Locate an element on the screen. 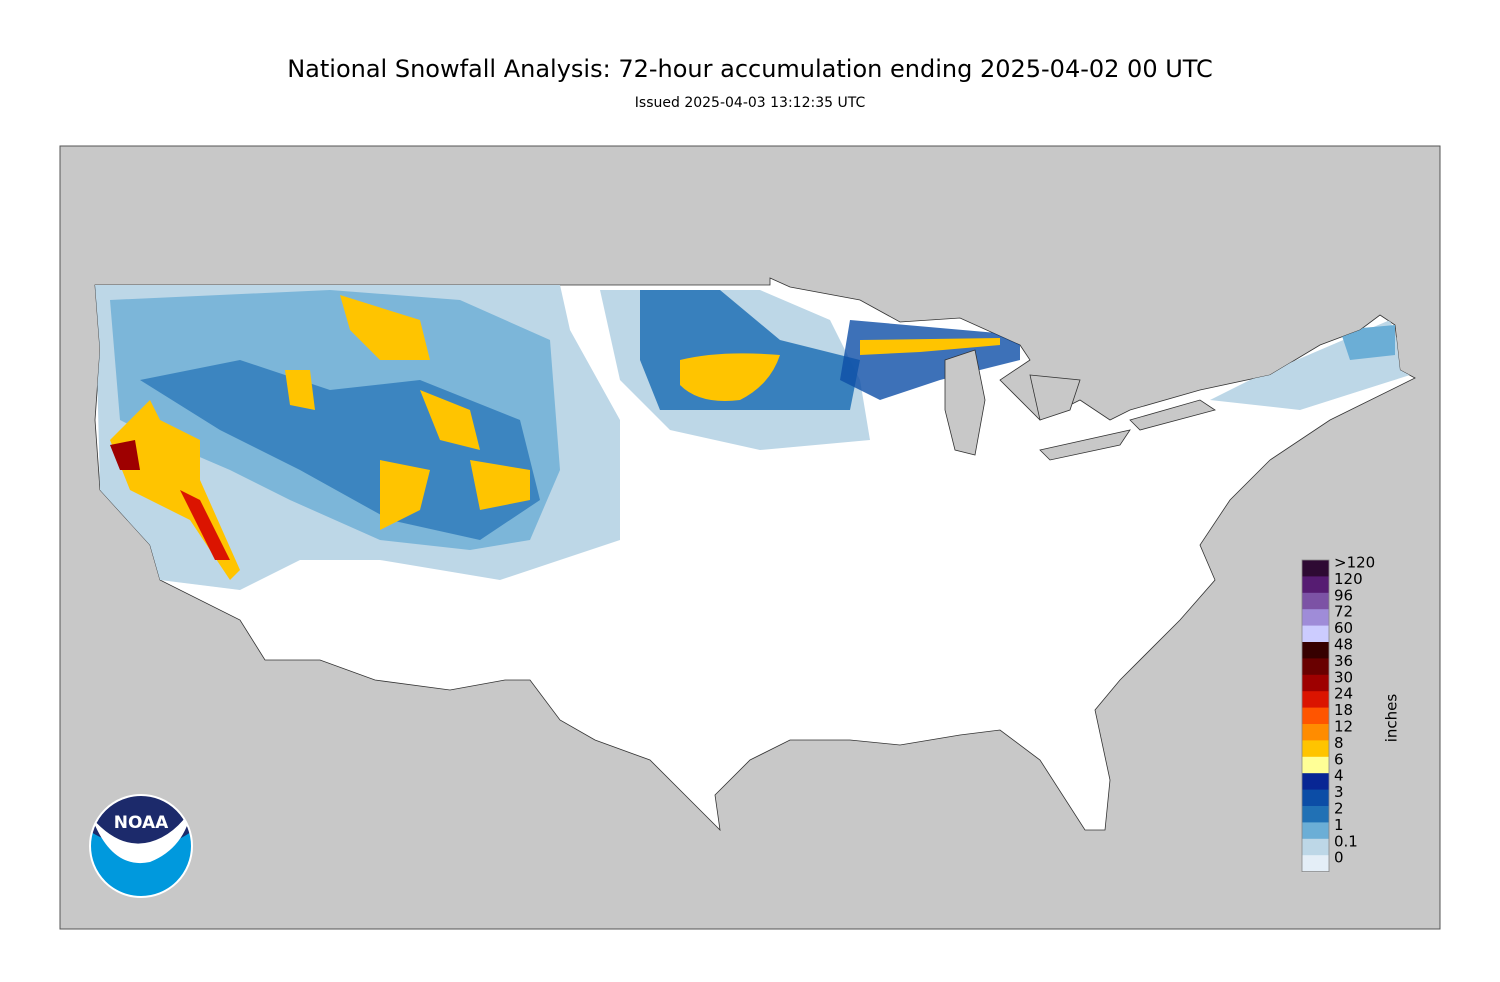 This screenshot has width=1500, height=982. legend-label: 3 is located at coordinates (1339, 792).